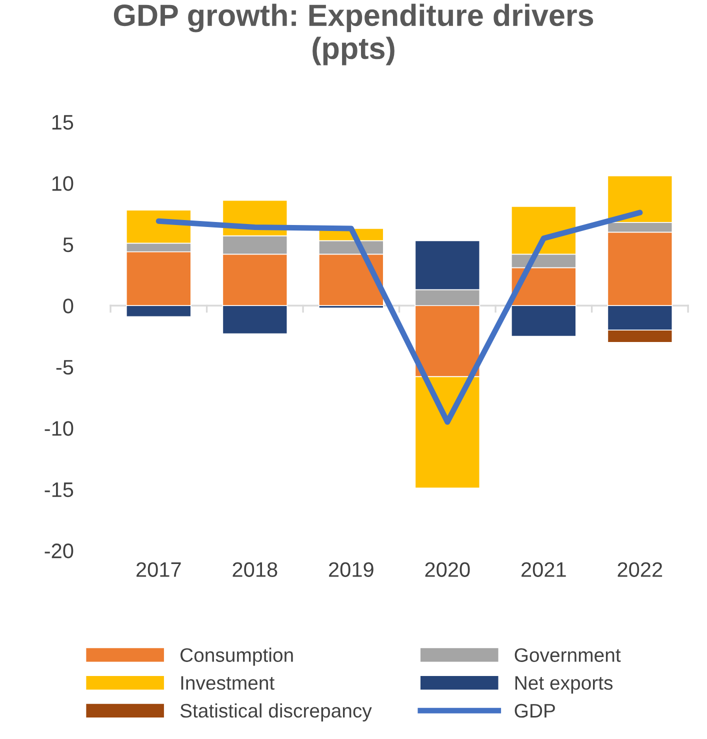 The height and width of the screenshot is (739, 707). What do you see at coordinates (354, 35) in the screenshot?
I see `chart-title: GDP growth: Expenditure drivers (ppts)` at bounding box center [354, 35].